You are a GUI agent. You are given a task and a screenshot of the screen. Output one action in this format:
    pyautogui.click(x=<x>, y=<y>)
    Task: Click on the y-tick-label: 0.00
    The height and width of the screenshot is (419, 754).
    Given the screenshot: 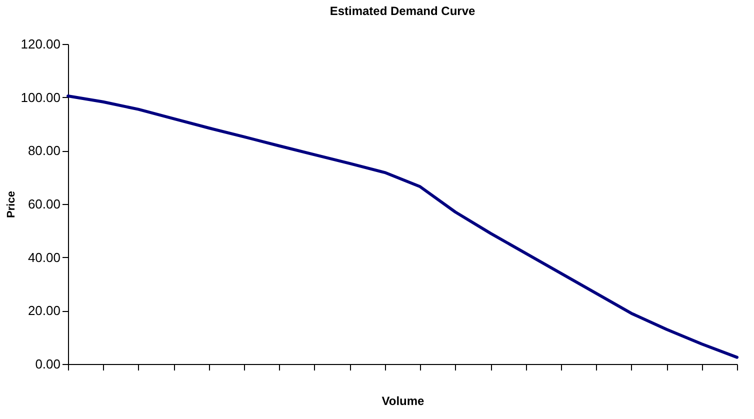 What is the action you would take?
    pyautogui.click(x=47, y=364)
    